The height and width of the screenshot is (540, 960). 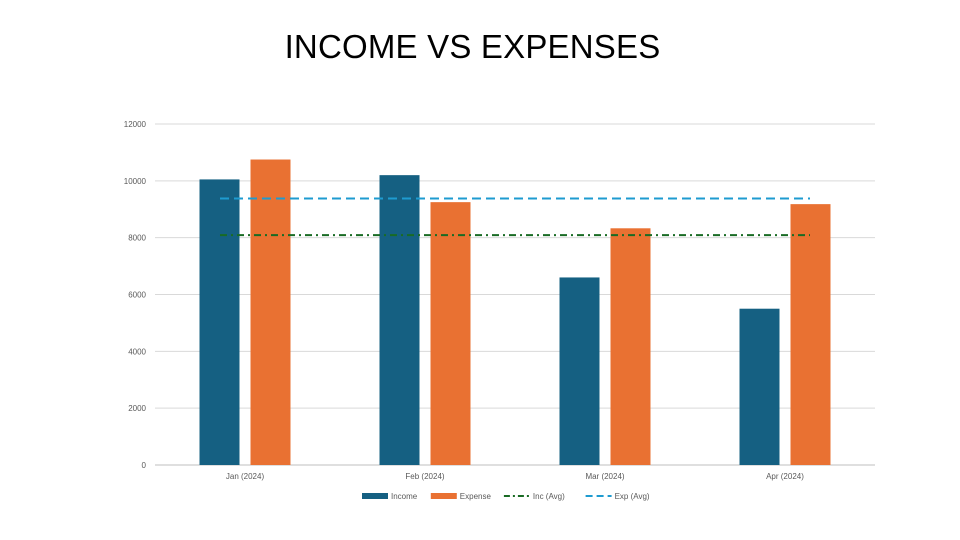 What do you see at coordinates (137, 351) in the screenshot?
I see `y-tick-label: 4000` at bounding box center [137, 351].